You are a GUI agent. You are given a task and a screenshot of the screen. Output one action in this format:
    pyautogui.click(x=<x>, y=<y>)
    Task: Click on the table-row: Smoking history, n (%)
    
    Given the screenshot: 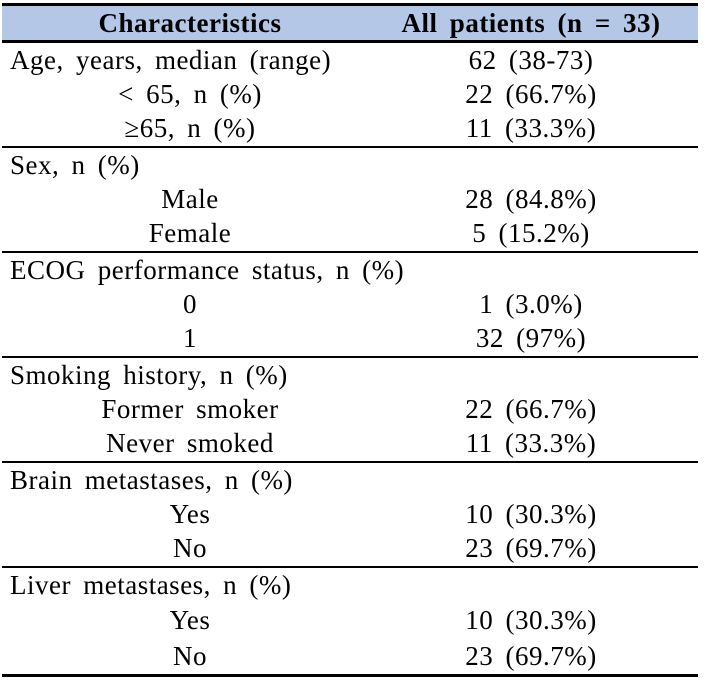 What is the action you would take?
    pyautogui.click(x=350, y=375)
    